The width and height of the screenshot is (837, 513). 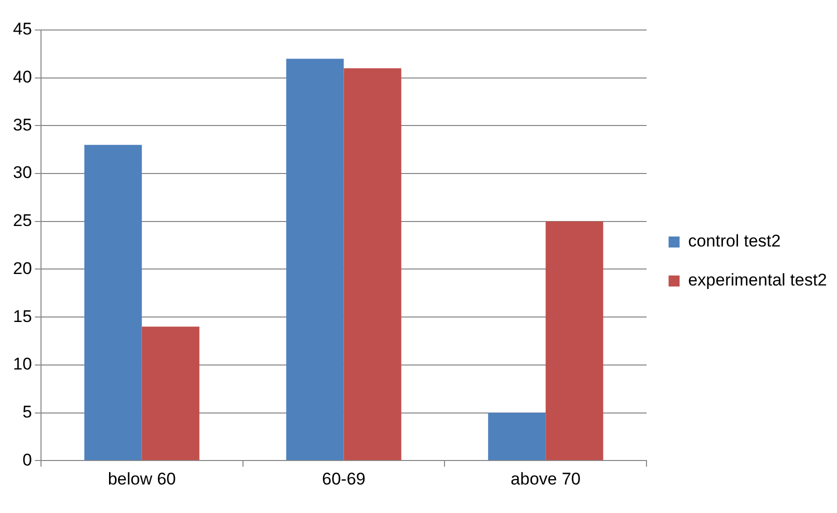 What do you see at coordinates (545, 478) in the screenshot?
I see `x-tick-label: above 70` at bounding box center [545, 478].